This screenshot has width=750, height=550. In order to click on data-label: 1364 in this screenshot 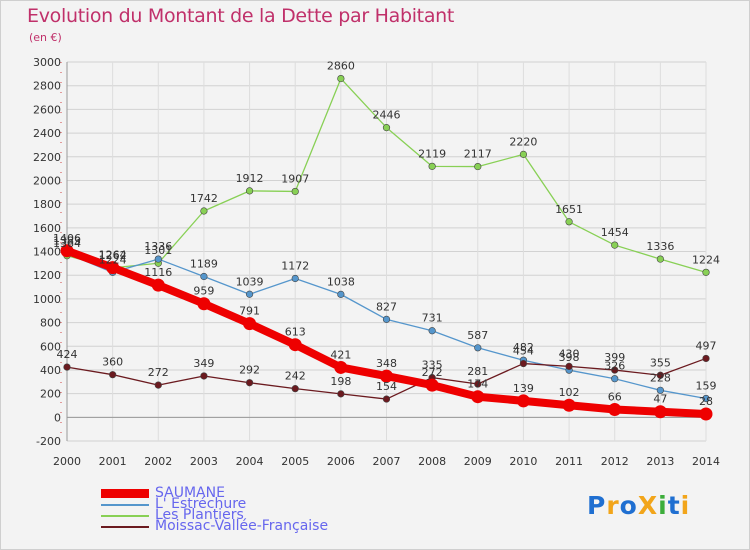, I will do `click(67, 243)`.